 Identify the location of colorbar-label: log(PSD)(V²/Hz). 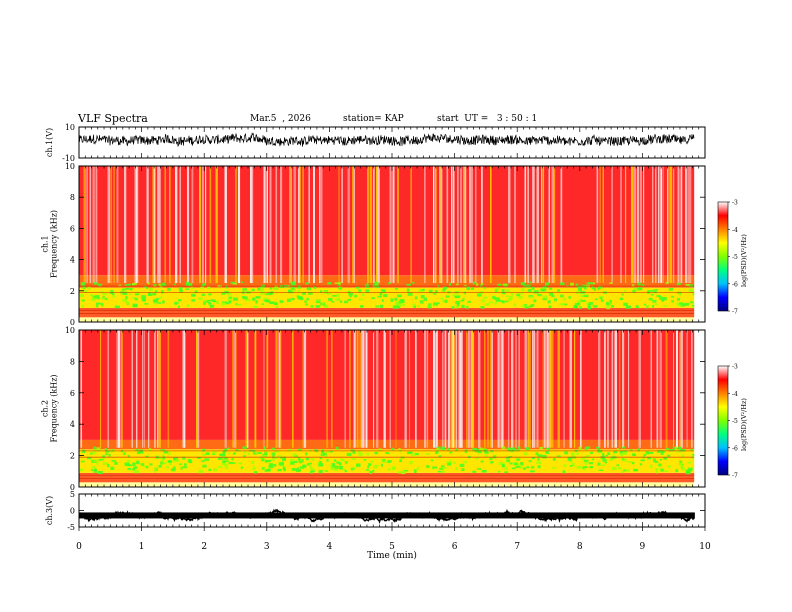
(744, 260).